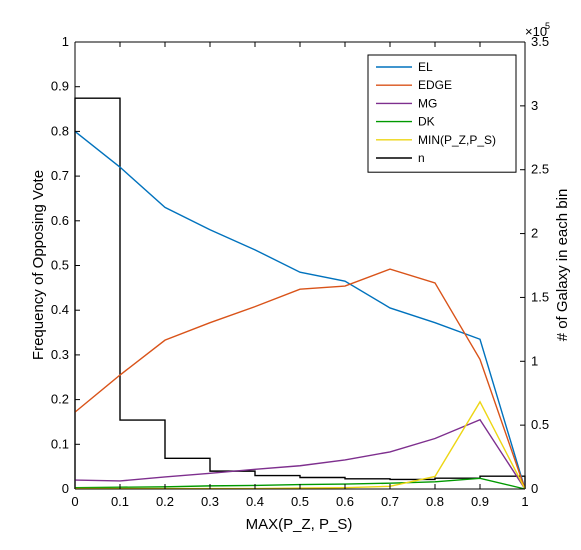 The width and height of the screenshot is (581, 550). Describe the element at coordinates (534, 105) in the screenshot. I see `y-right-tick-label: 3` at that location.